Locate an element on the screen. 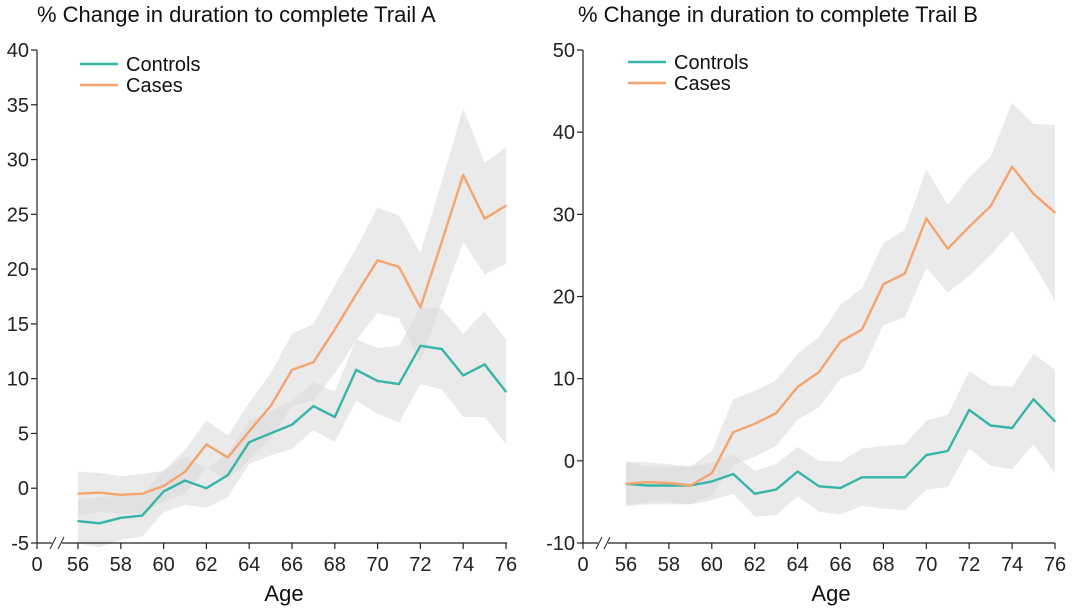 This screenshot has width=1080, height=611. x-tick-label: 64 is located at coordinates (249, 565).